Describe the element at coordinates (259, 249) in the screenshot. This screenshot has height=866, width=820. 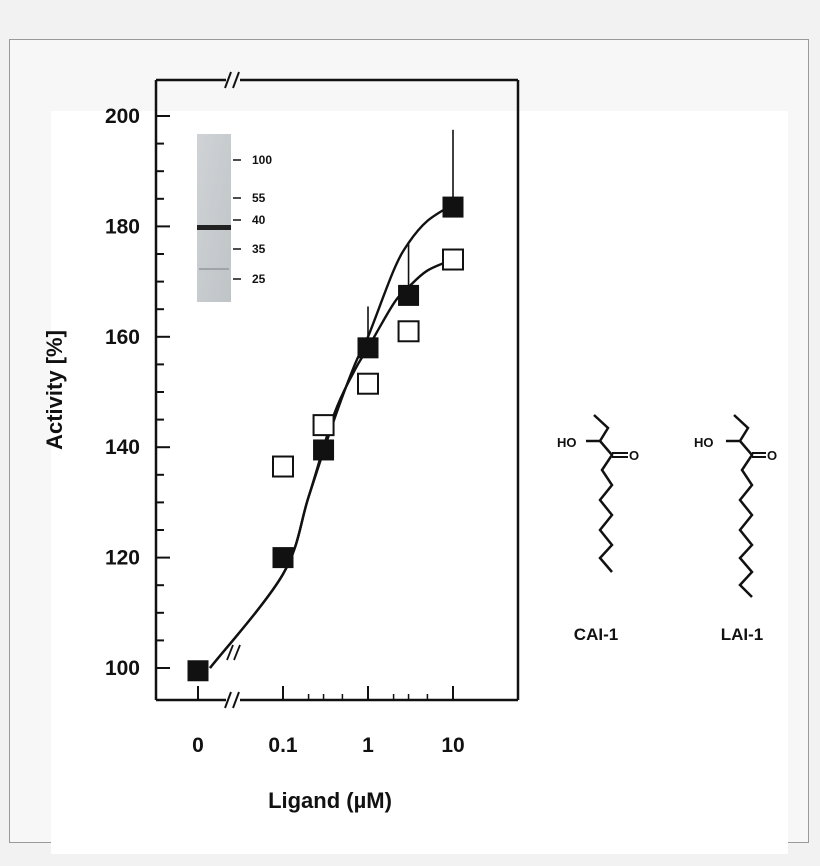
I see `blot-marker-label: 35` at that location.